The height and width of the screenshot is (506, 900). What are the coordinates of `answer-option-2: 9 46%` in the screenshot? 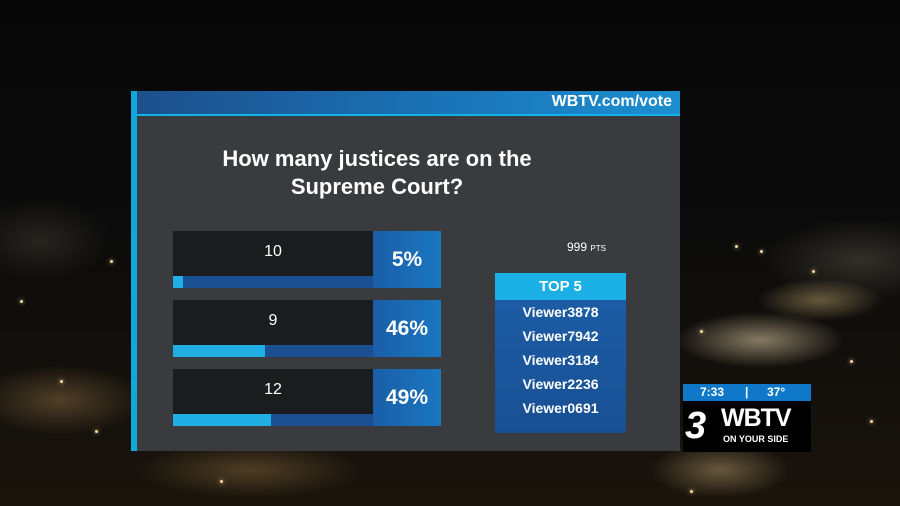 It's located at (307, 328).